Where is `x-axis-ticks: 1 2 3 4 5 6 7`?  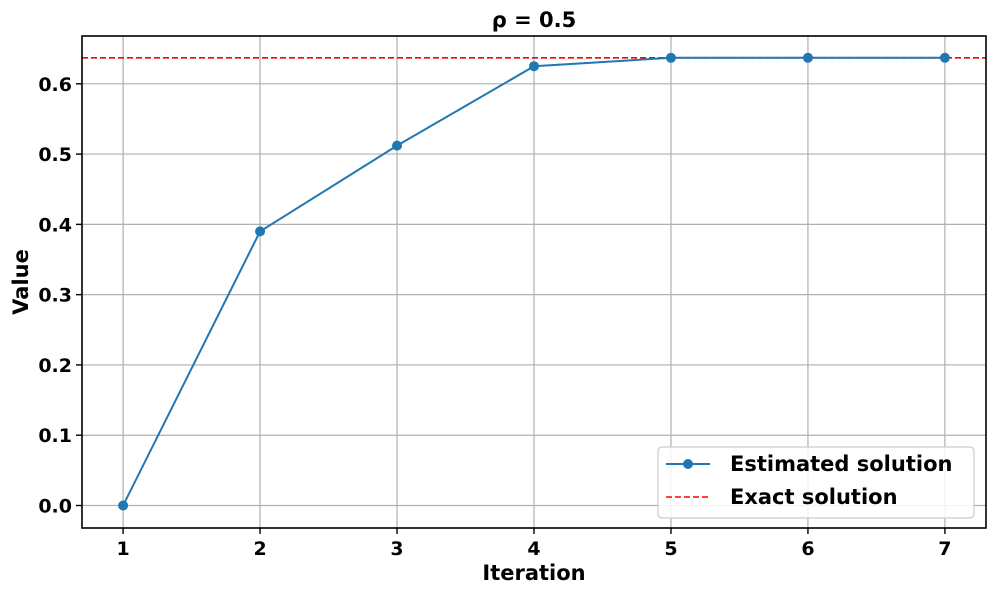
x-axis-ticks: 1 2 3 4 5 6 7 is located at coordinates (534, 544).